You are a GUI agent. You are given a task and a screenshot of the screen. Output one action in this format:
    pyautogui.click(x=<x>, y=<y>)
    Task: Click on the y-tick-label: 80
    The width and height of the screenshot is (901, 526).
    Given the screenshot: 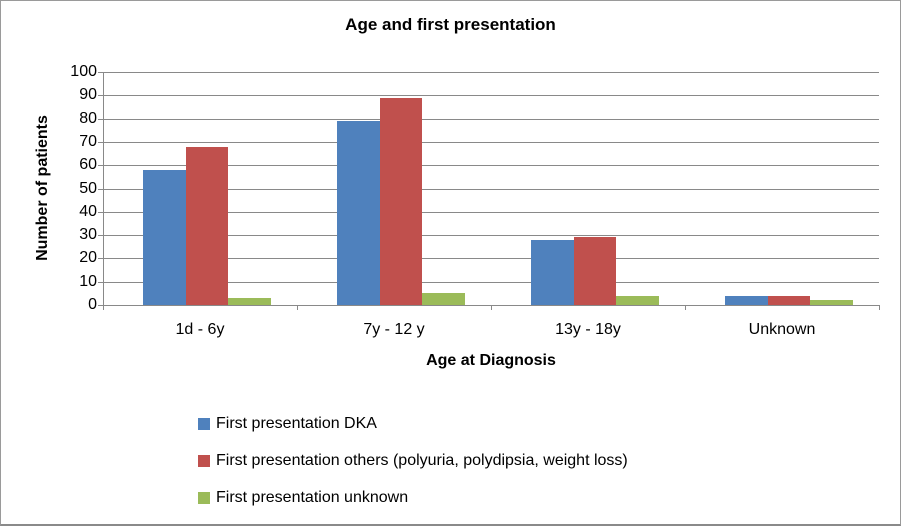 What is the action you would take?
    pyautogui.click(x=88, y=118)
    